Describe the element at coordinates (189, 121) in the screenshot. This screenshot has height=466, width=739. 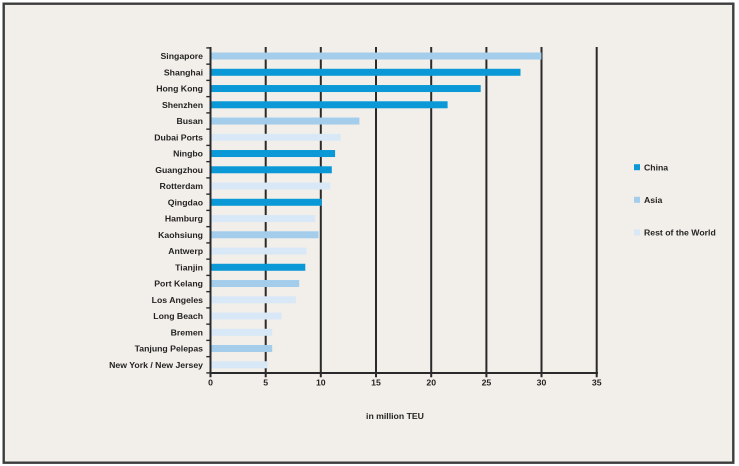
I see `svg-text: Busan` at that location.